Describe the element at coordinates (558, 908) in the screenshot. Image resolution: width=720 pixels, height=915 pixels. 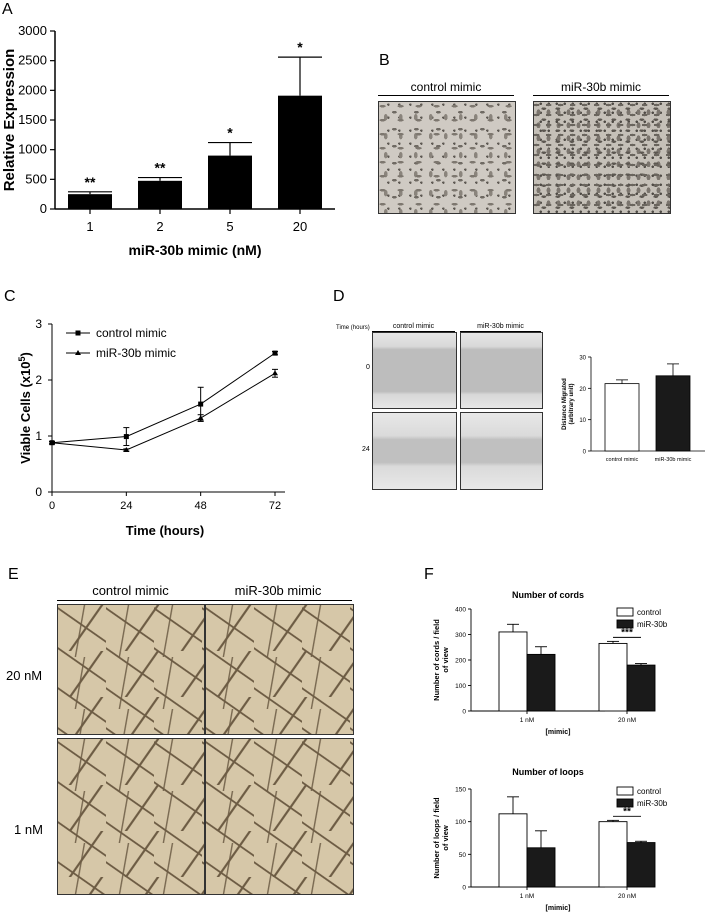
I see `chart-f2-xlabel: [mimic]` at that location.